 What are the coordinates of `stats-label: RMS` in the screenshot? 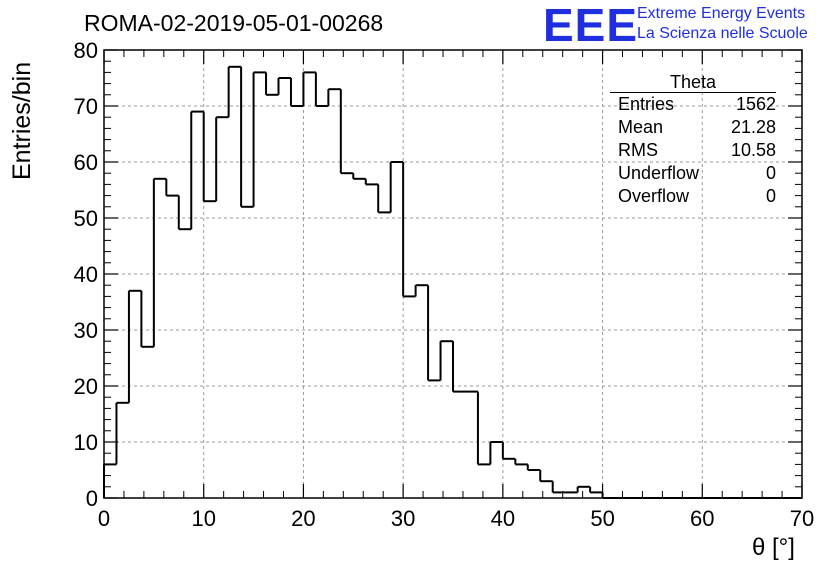 It's located at (638, 150).